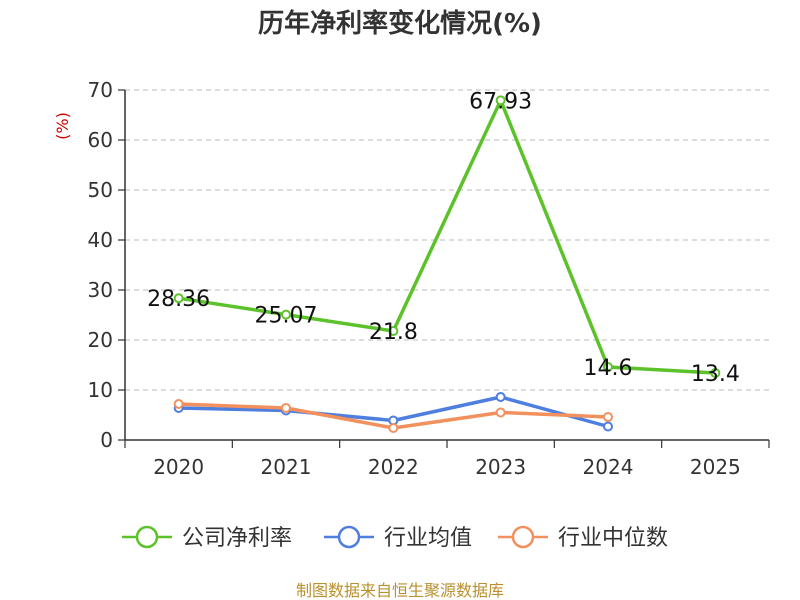 The height and width of the screenshot is (600, 800). I want to click on legend-label-2: 行业中位数, so click(613, 538).